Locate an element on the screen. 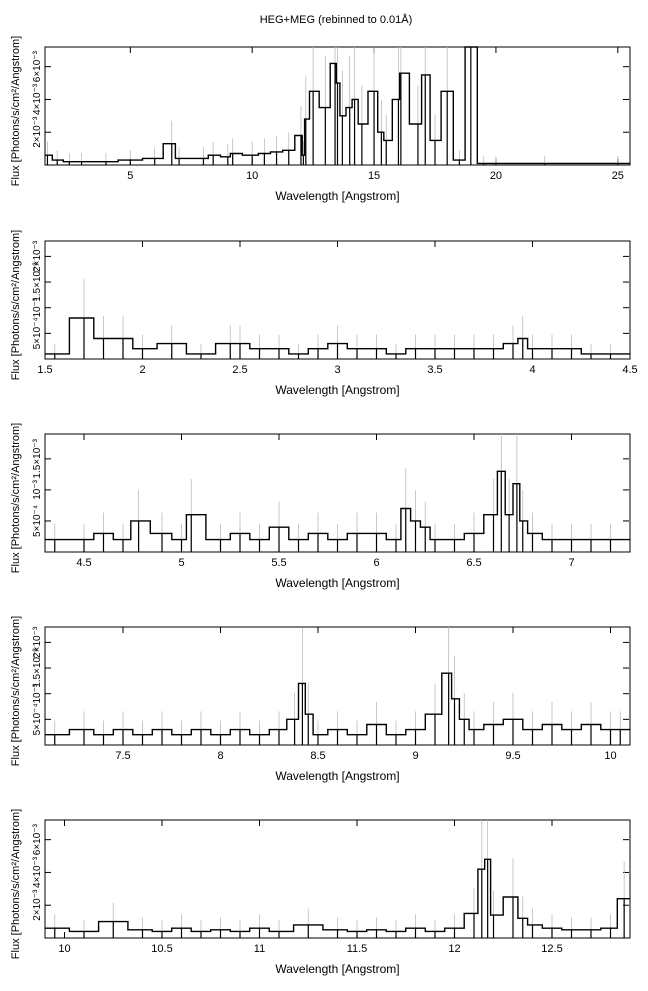  x-tick-label: 8.5 is located at coordinates (317, 756).